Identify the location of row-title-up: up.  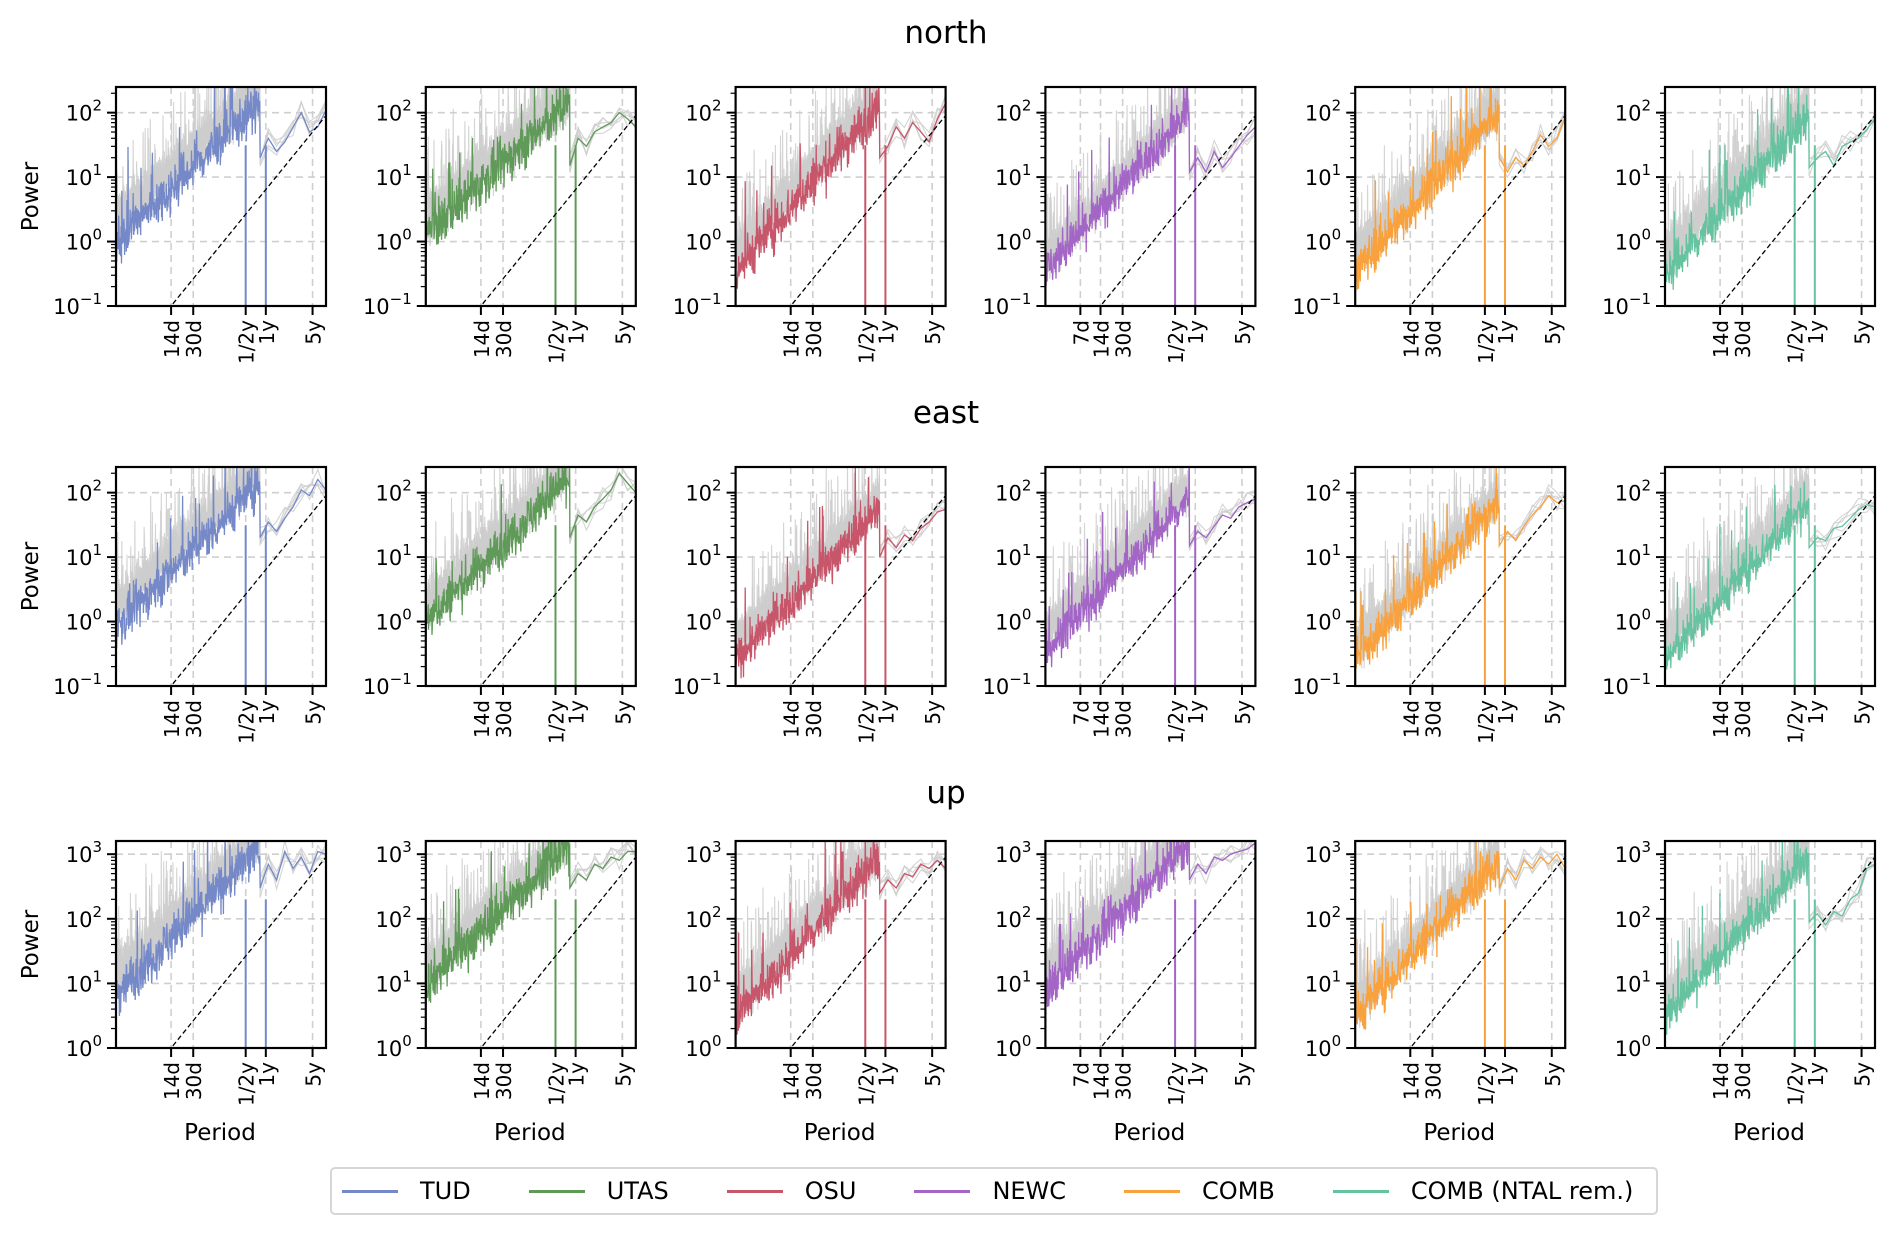
(945, 793).